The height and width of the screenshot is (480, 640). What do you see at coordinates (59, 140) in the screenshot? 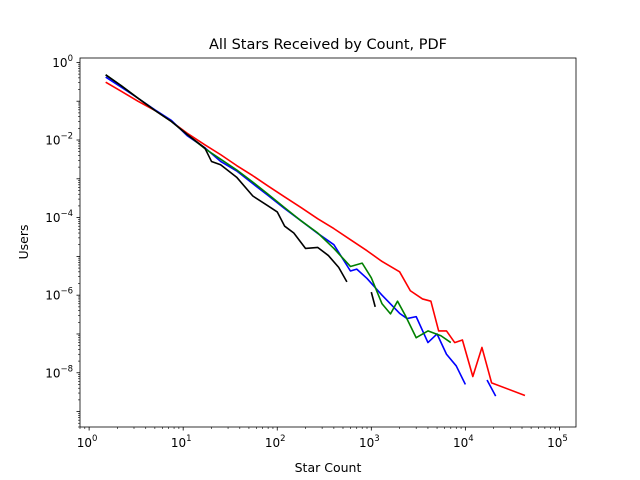
I see `y-tick-label: 10⁻²` at bounding box center [59, 140].